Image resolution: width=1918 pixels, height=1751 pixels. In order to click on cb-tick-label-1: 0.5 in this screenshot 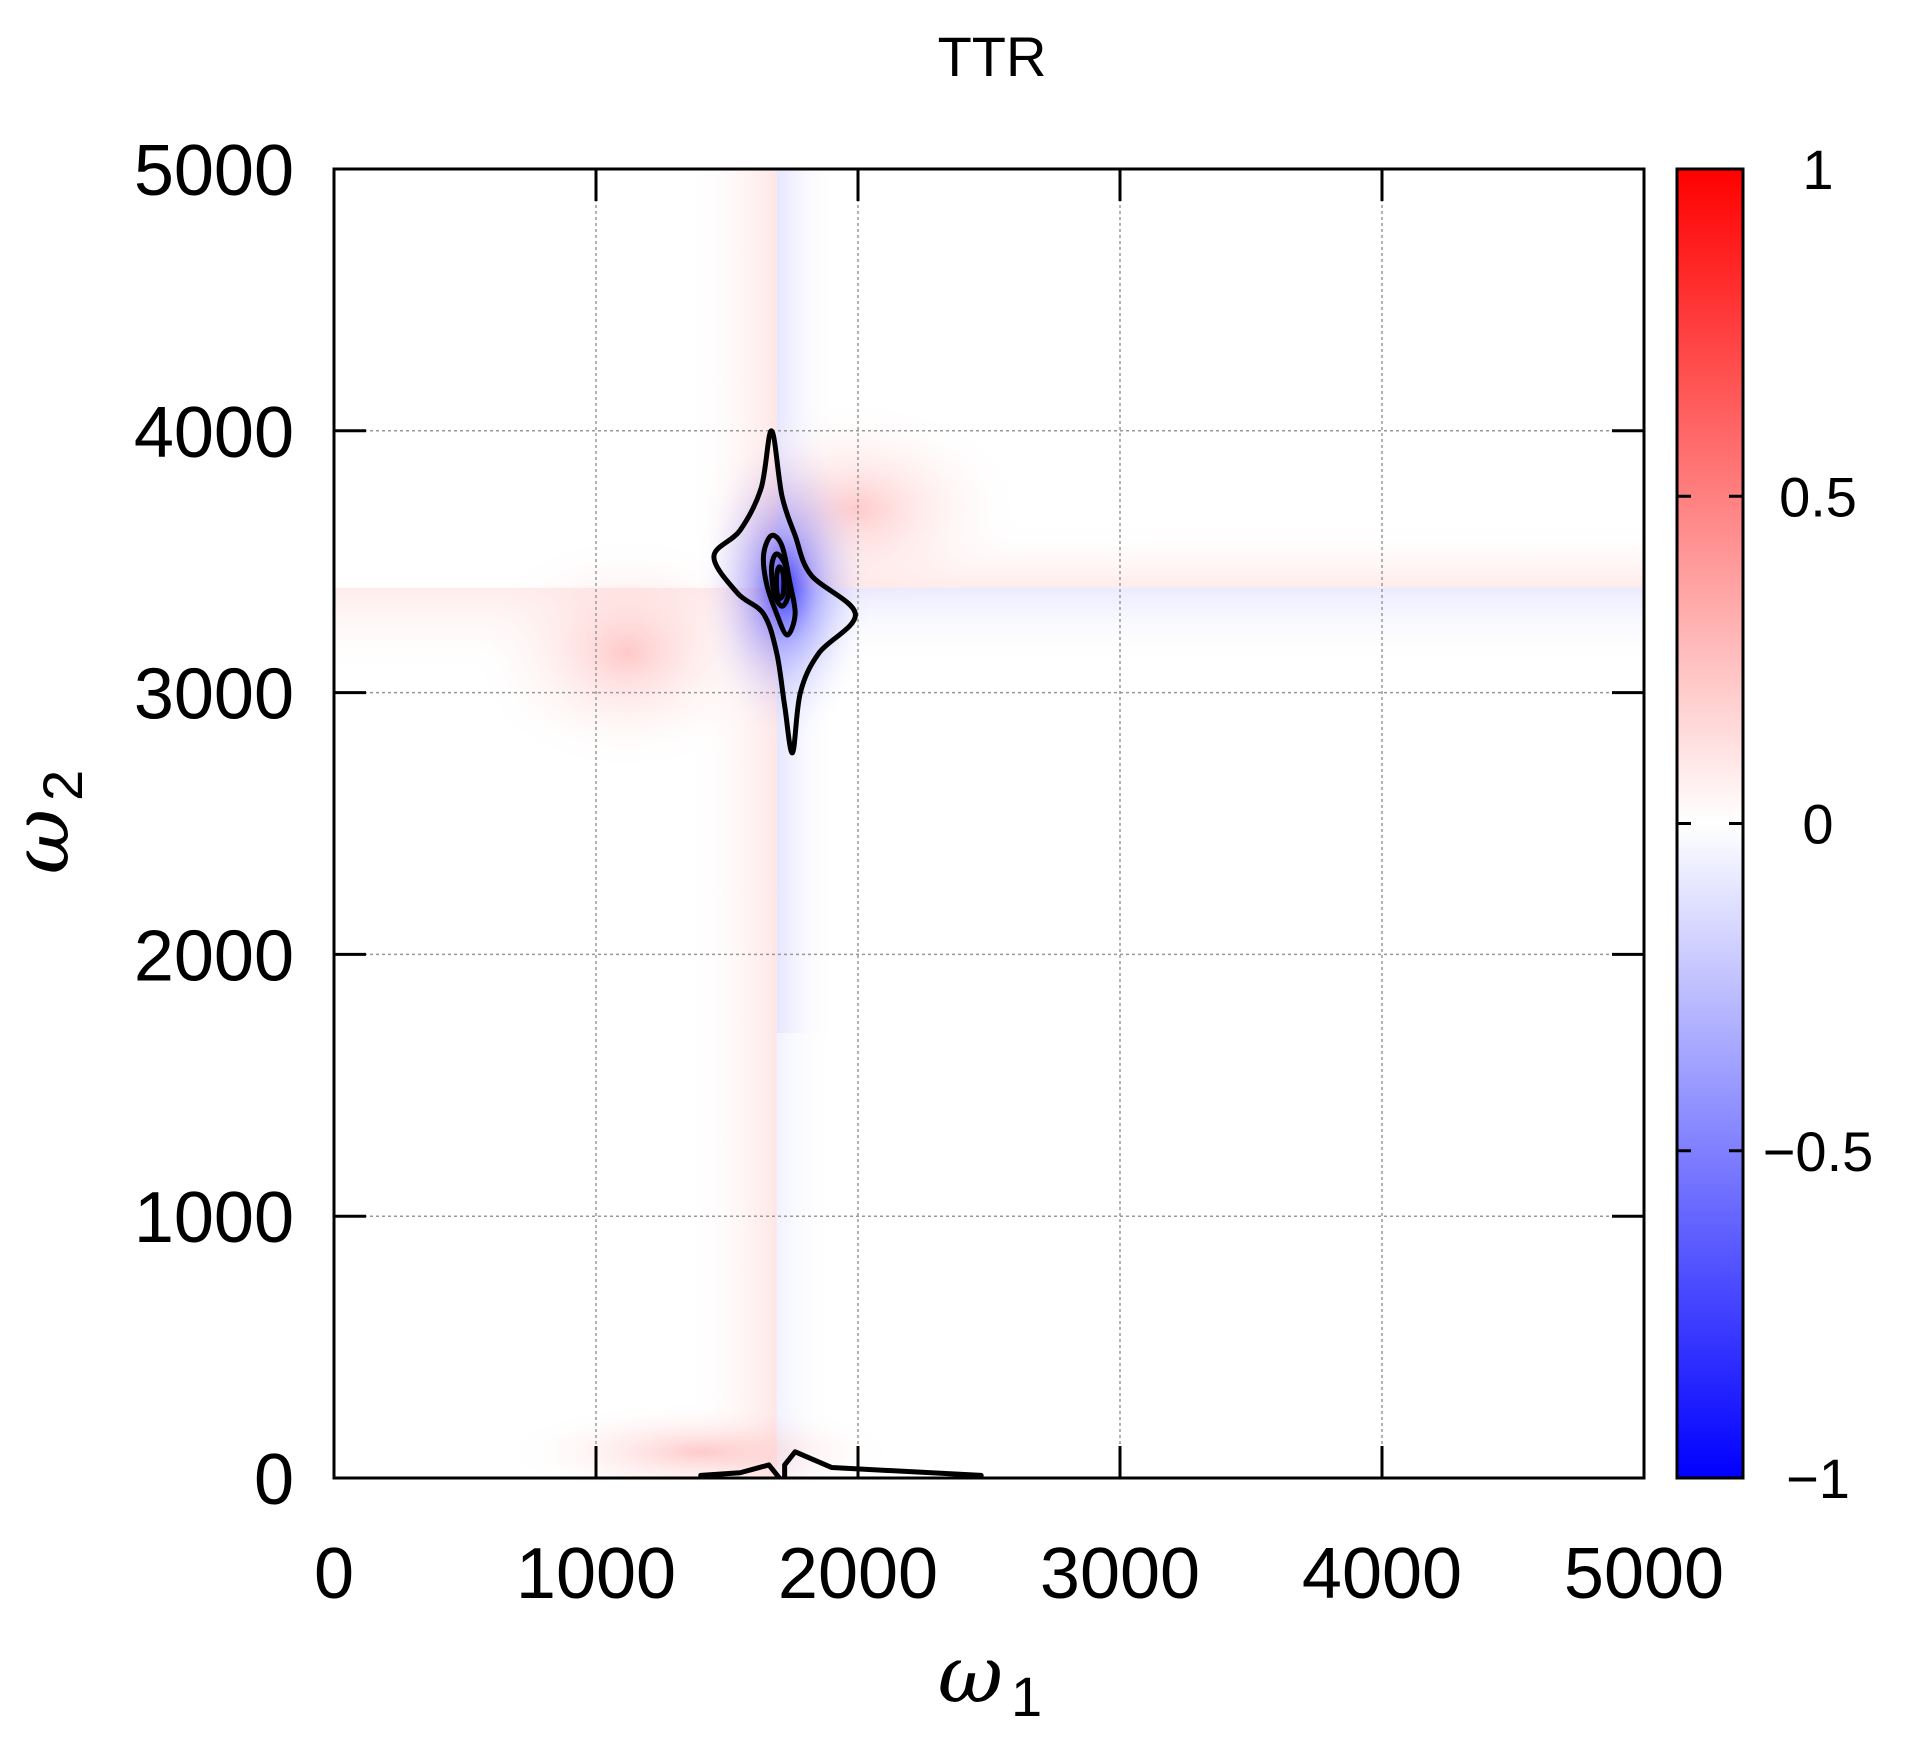, I will do `click(1818, 496)`.